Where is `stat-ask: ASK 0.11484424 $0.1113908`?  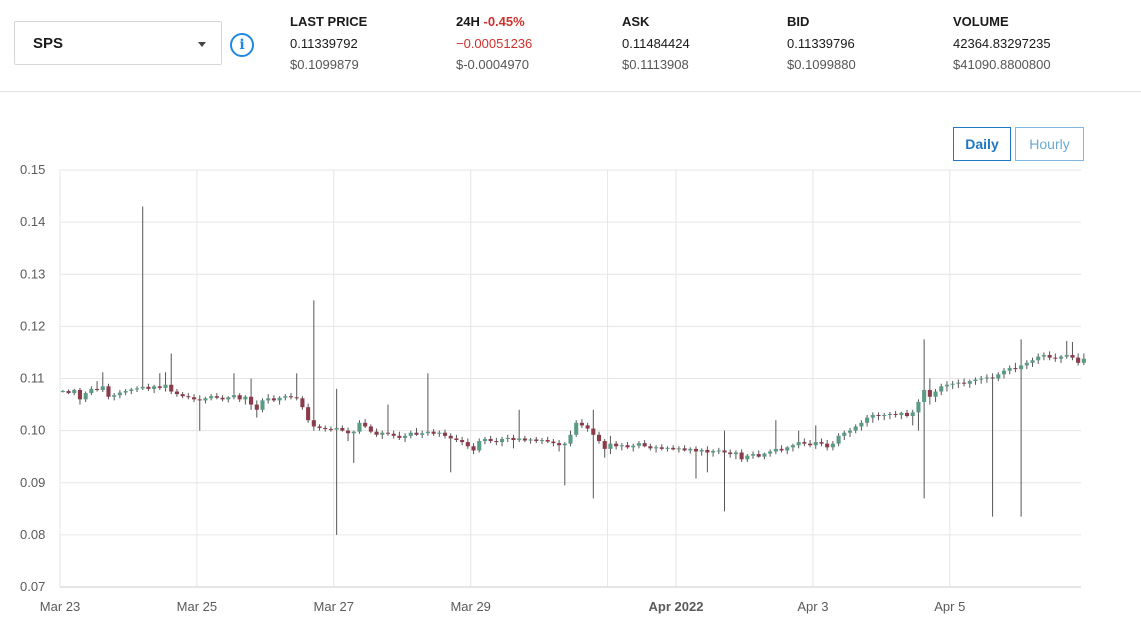
stat-ask: ASK 0.11484424 $0.1113908 is located at coordinates (656, 43).